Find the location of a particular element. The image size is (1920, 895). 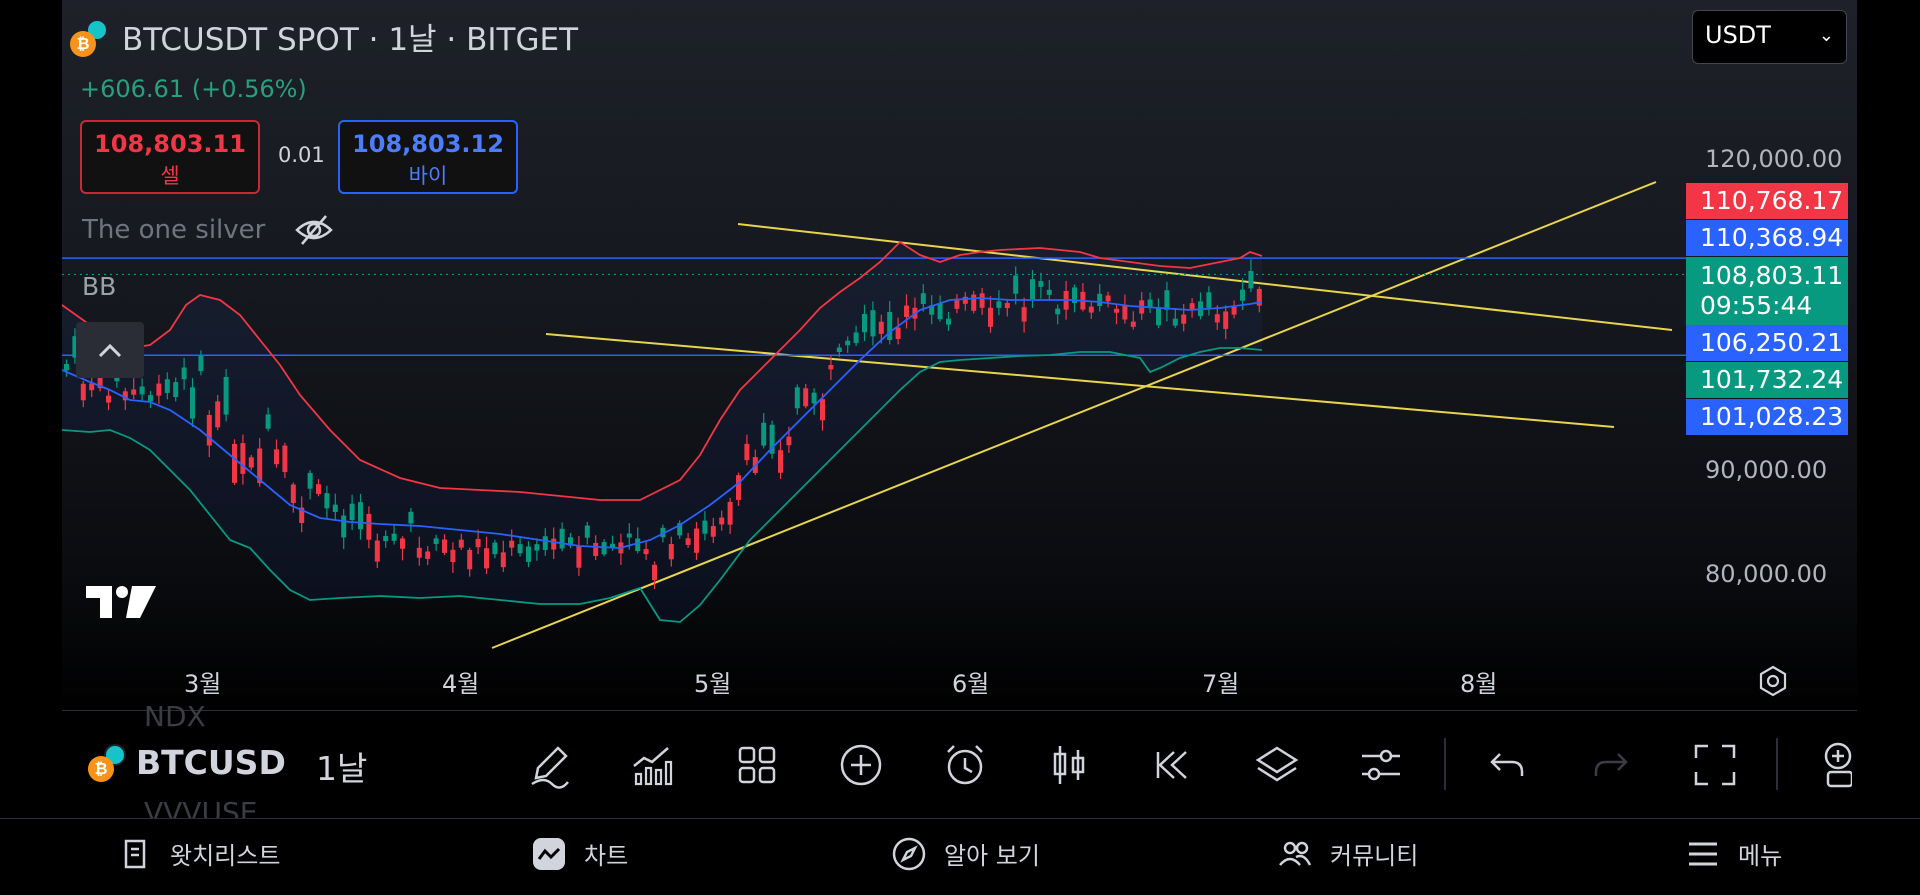

nav-menu: 메뉴 is located at coordinates (1734, 853).